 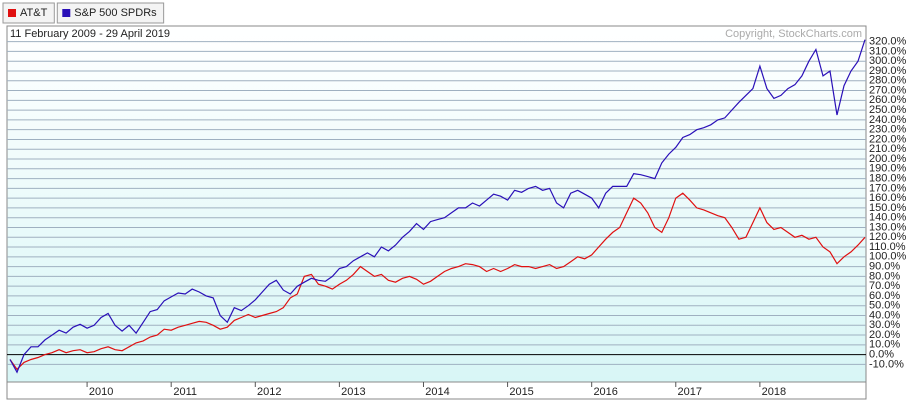 I want to click on copyright: Copyright, StockCharts.com, so click(x=793, y=34).